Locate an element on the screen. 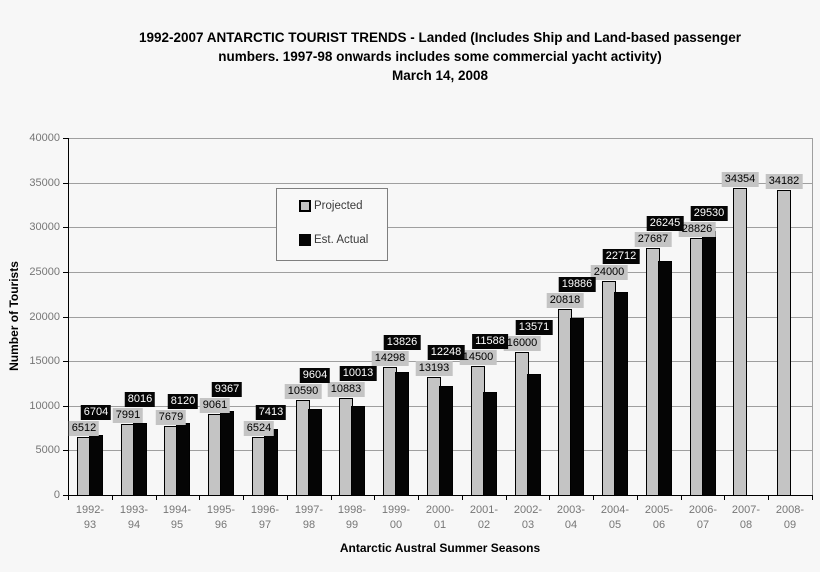 Image resolution: width=820 pixels, height=572 pixels. y-tick-label: 25000 is located at coordinates (44, 272).